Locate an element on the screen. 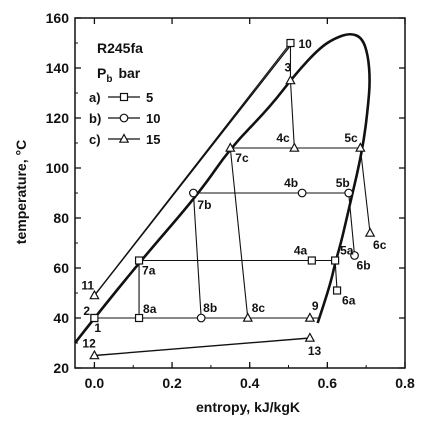 The width and height of the screenshot is (430, 430). marker-4b is located at coordinates (302, 193).